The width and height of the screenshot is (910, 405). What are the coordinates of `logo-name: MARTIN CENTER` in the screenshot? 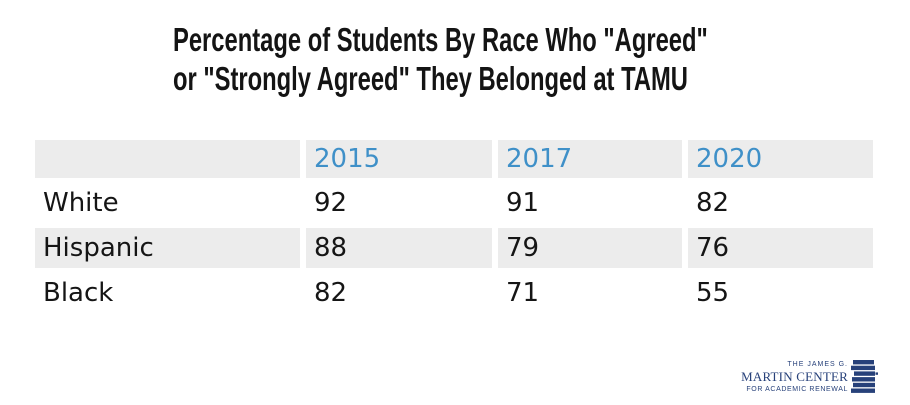 It's located at (794, 376).